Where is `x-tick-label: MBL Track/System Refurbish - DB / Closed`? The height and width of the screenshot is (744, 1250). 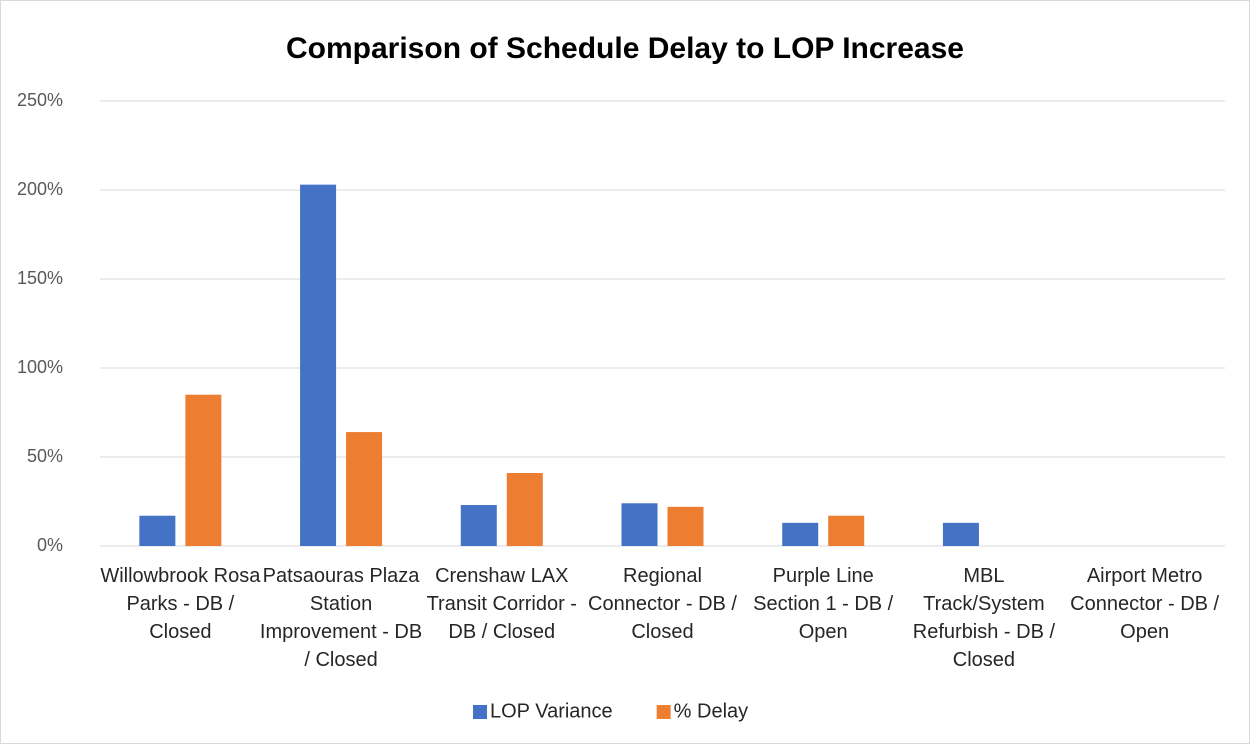
x-tick-label: MBL Track/System Refurbish - DB / Closed is located at coordinates (984, 618).